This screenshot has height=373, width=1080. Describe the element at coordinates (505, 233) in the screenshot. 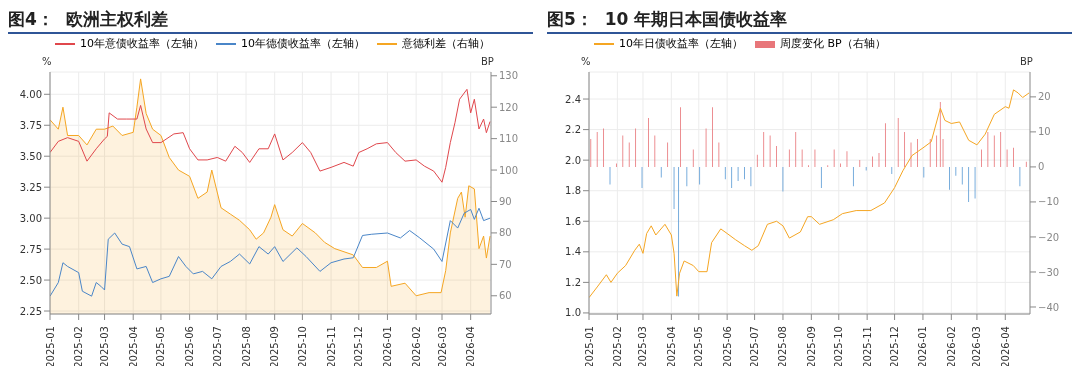

I see `y2-tick-label: 80` at that location.